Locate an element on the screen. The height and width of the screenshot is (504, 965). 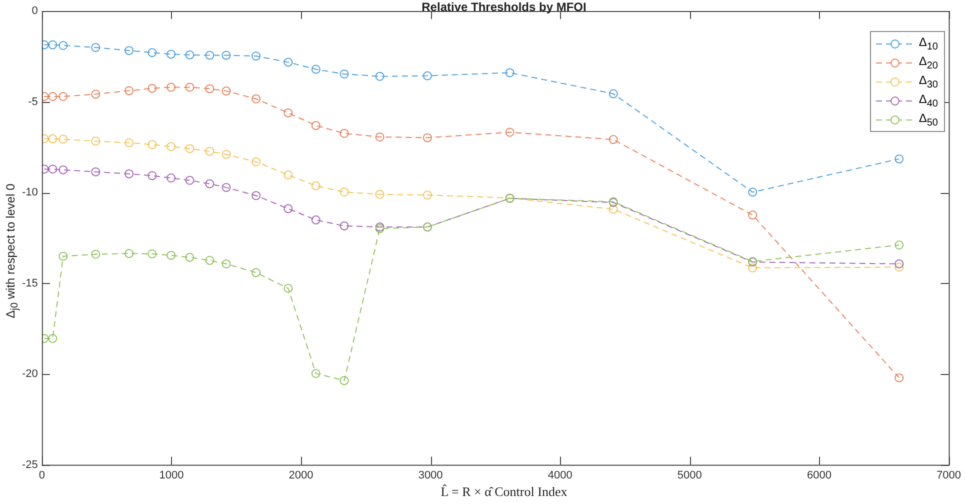
legend-label: Δ$_{10}$ is located at coordinates (928, 43).